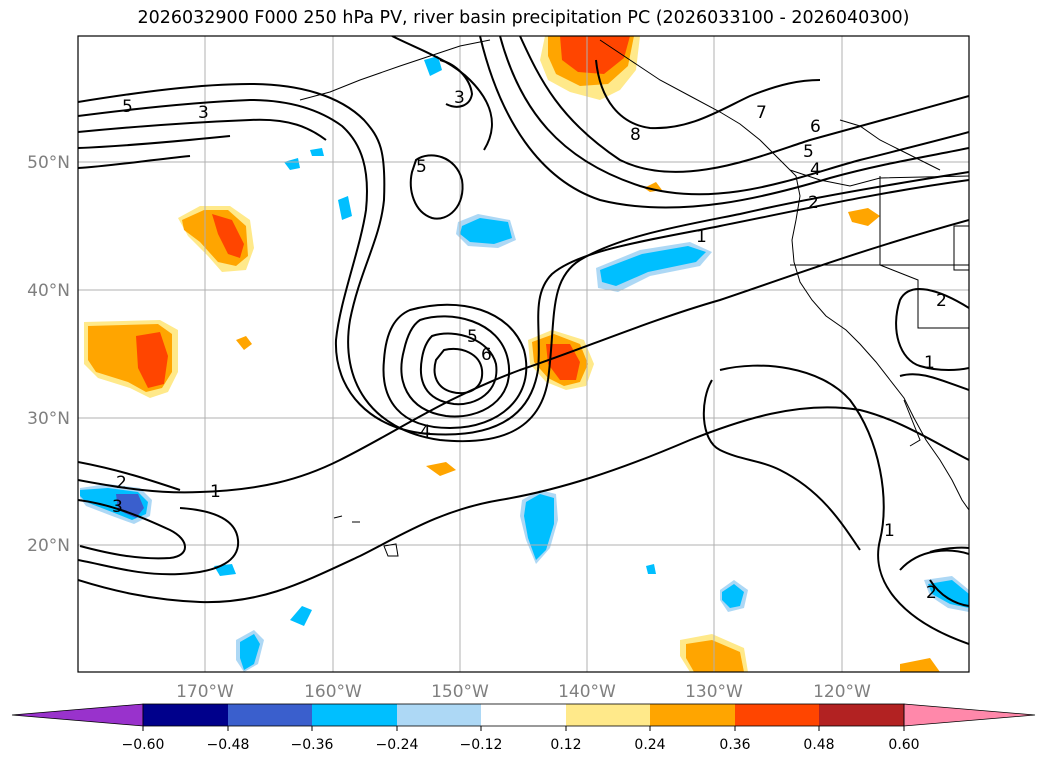 This screenshot has width=1047, height=765. I want to click on colorbar-tick-label: −0.60, so click(143, 745).